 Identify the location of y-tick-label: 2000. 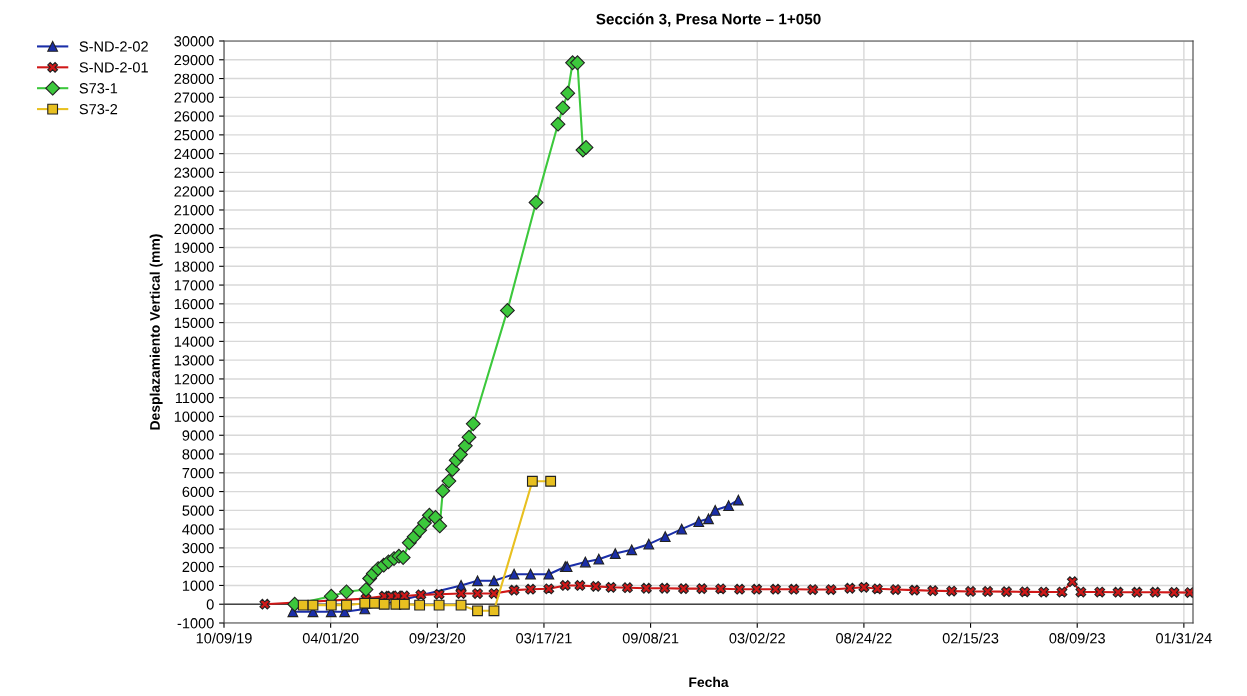
(198, 567).